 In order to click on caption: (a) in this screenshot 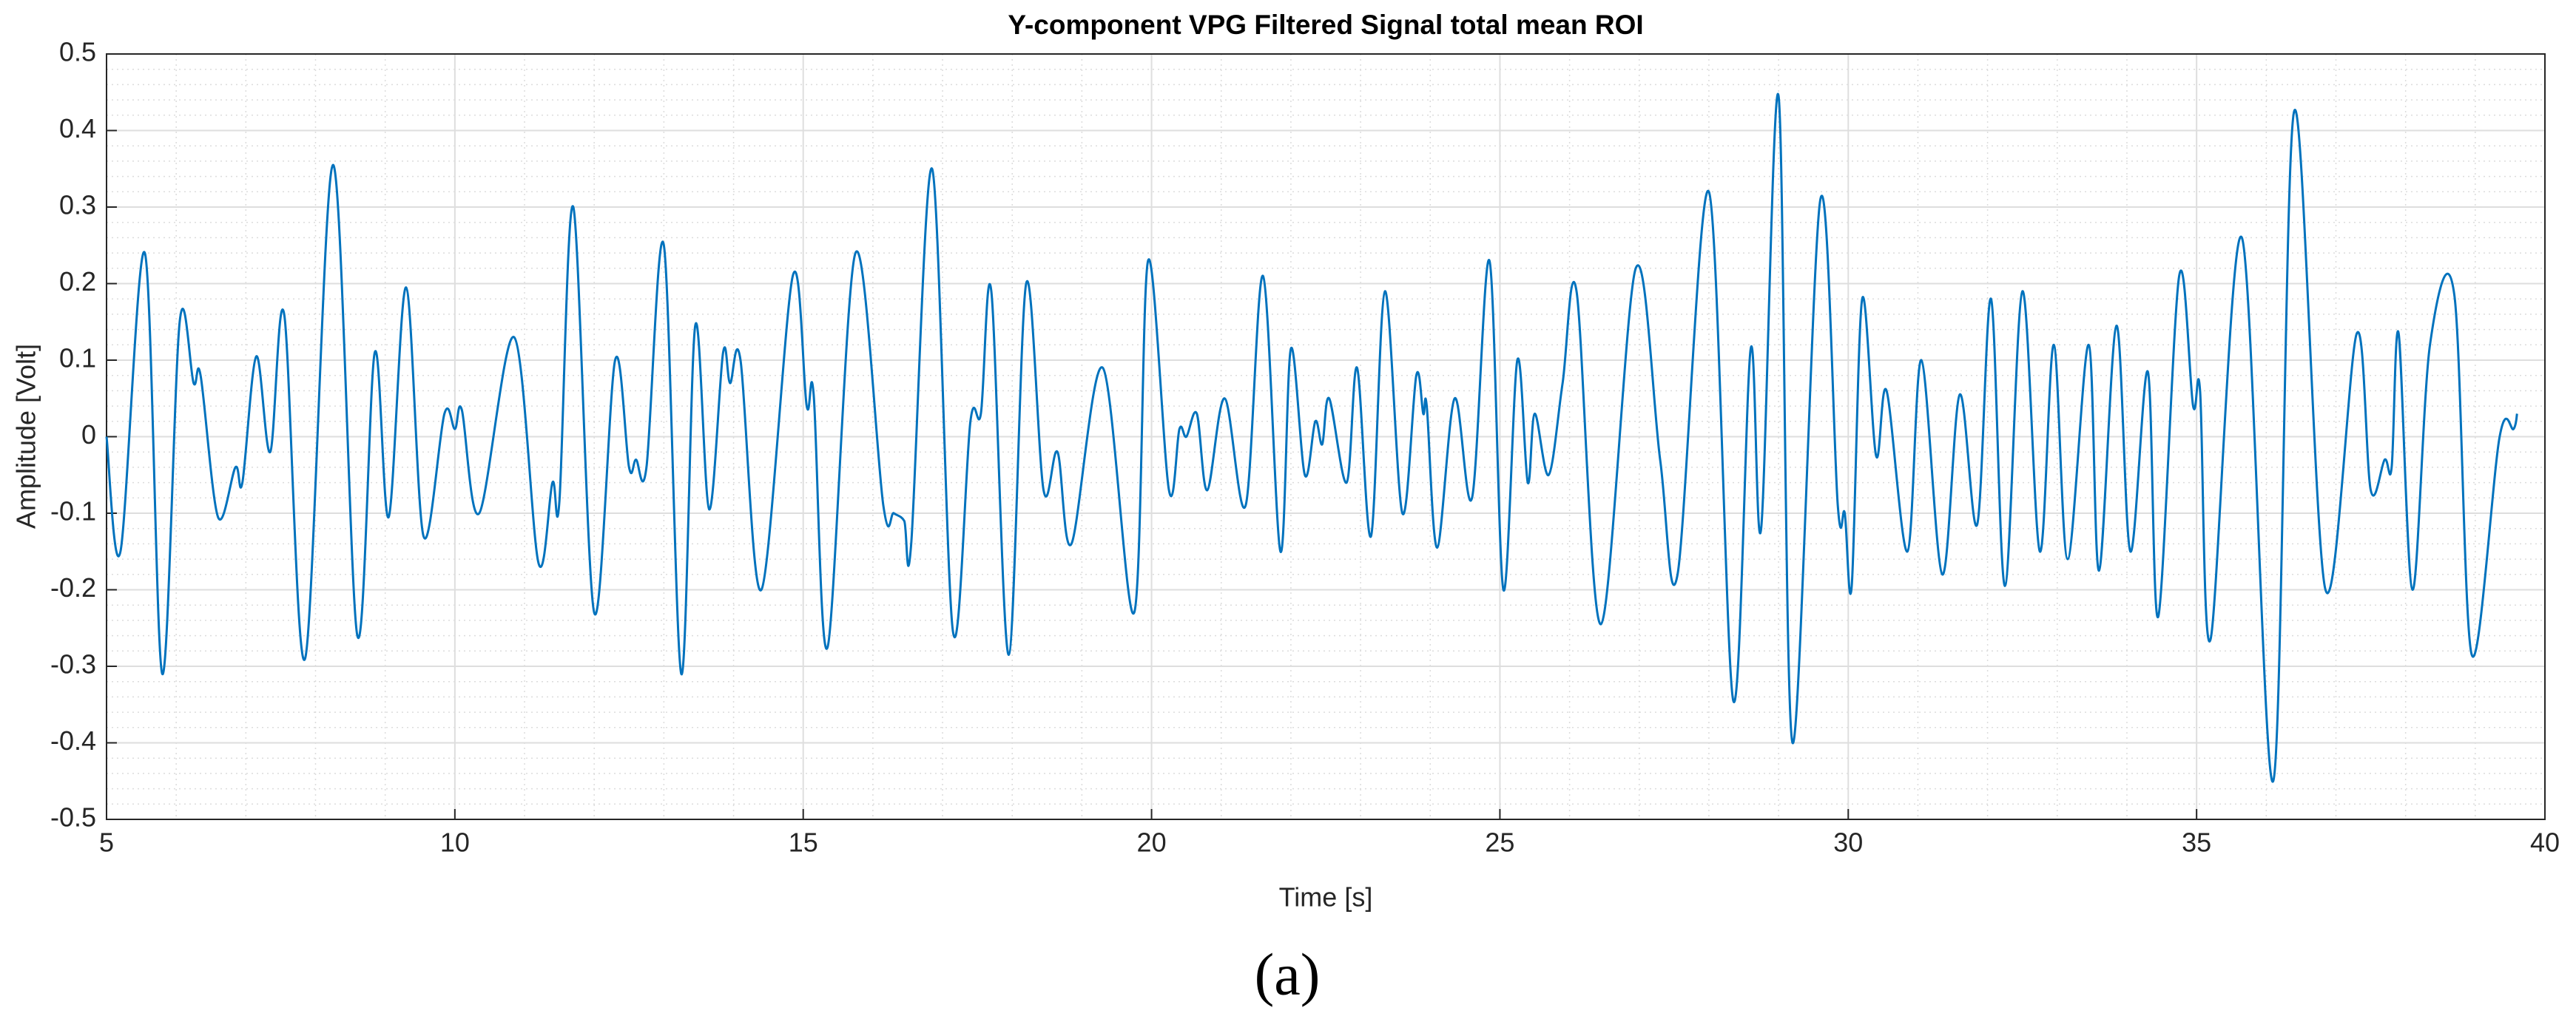, I will do `click(1288, 974)`.